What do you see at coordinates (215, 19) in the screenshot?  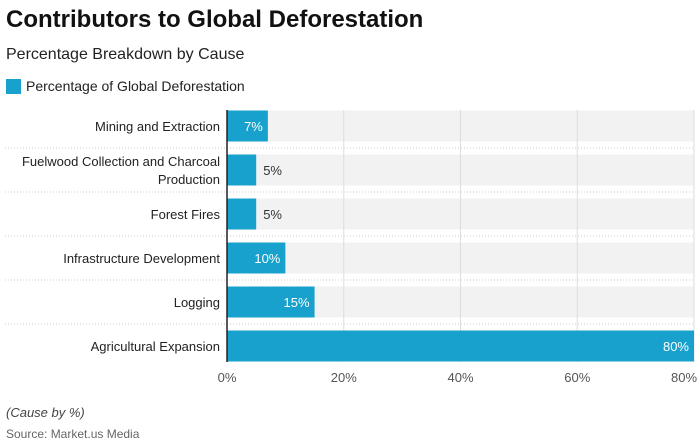 I see `chart-title: Contributors to Global Deforestation` at bounding box center [215, 19].